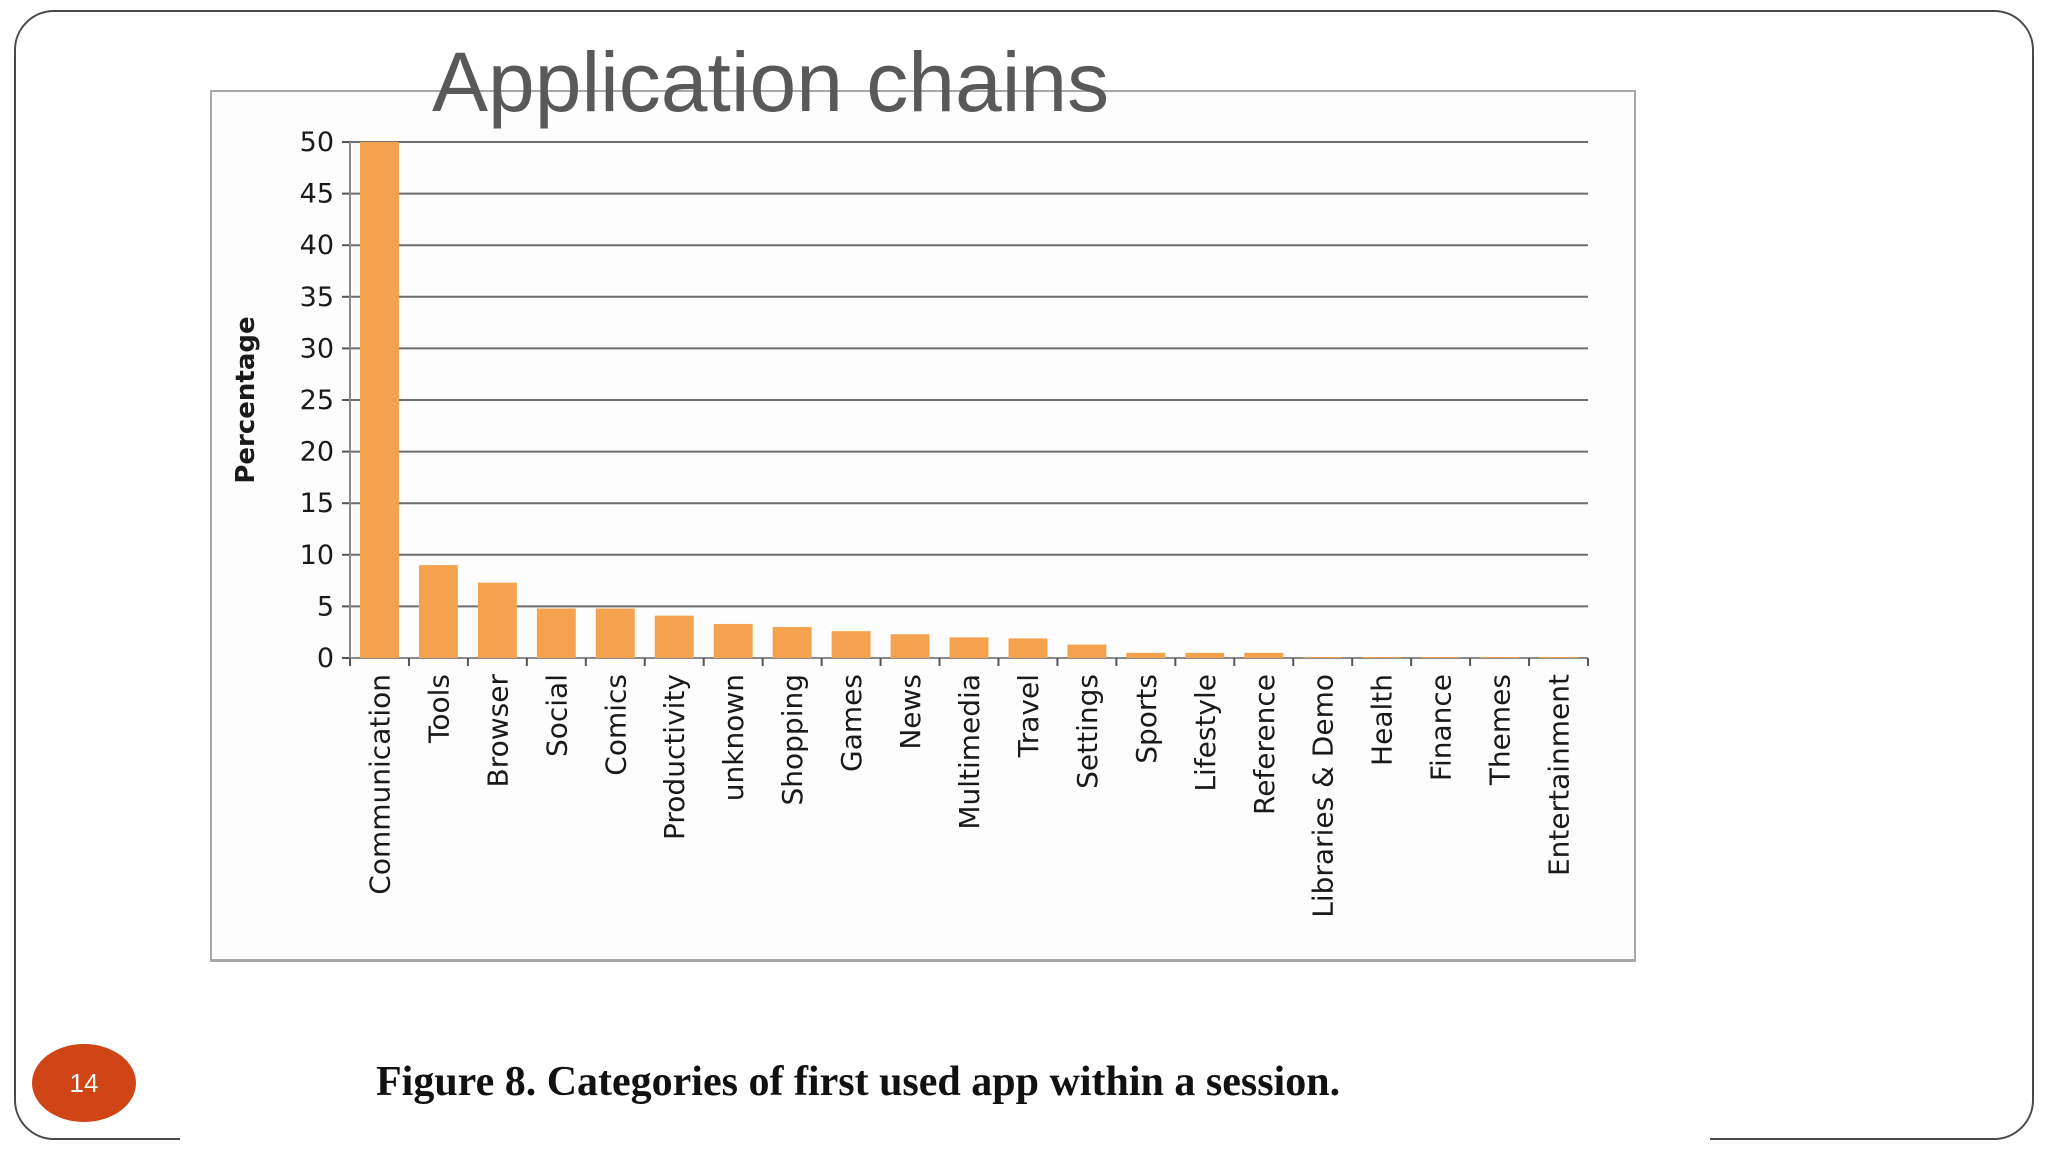  Describe the element at coordinates (1382, 720) in the screenshot. I see `category-label: Health` at that location.